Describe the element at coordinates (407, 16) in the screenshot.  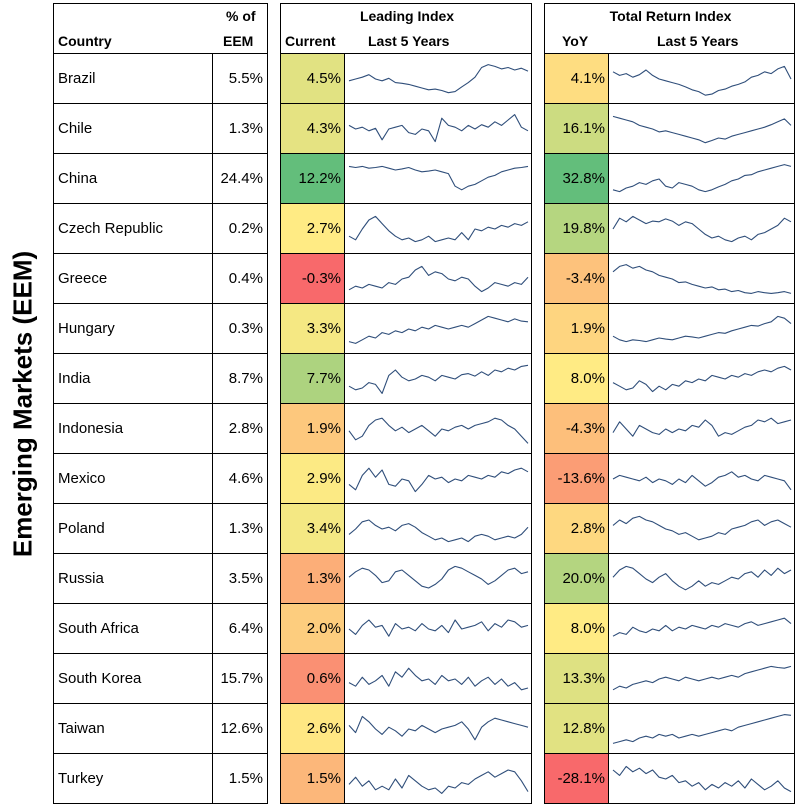
I see `leading-index-header: Leading Index` at that location.